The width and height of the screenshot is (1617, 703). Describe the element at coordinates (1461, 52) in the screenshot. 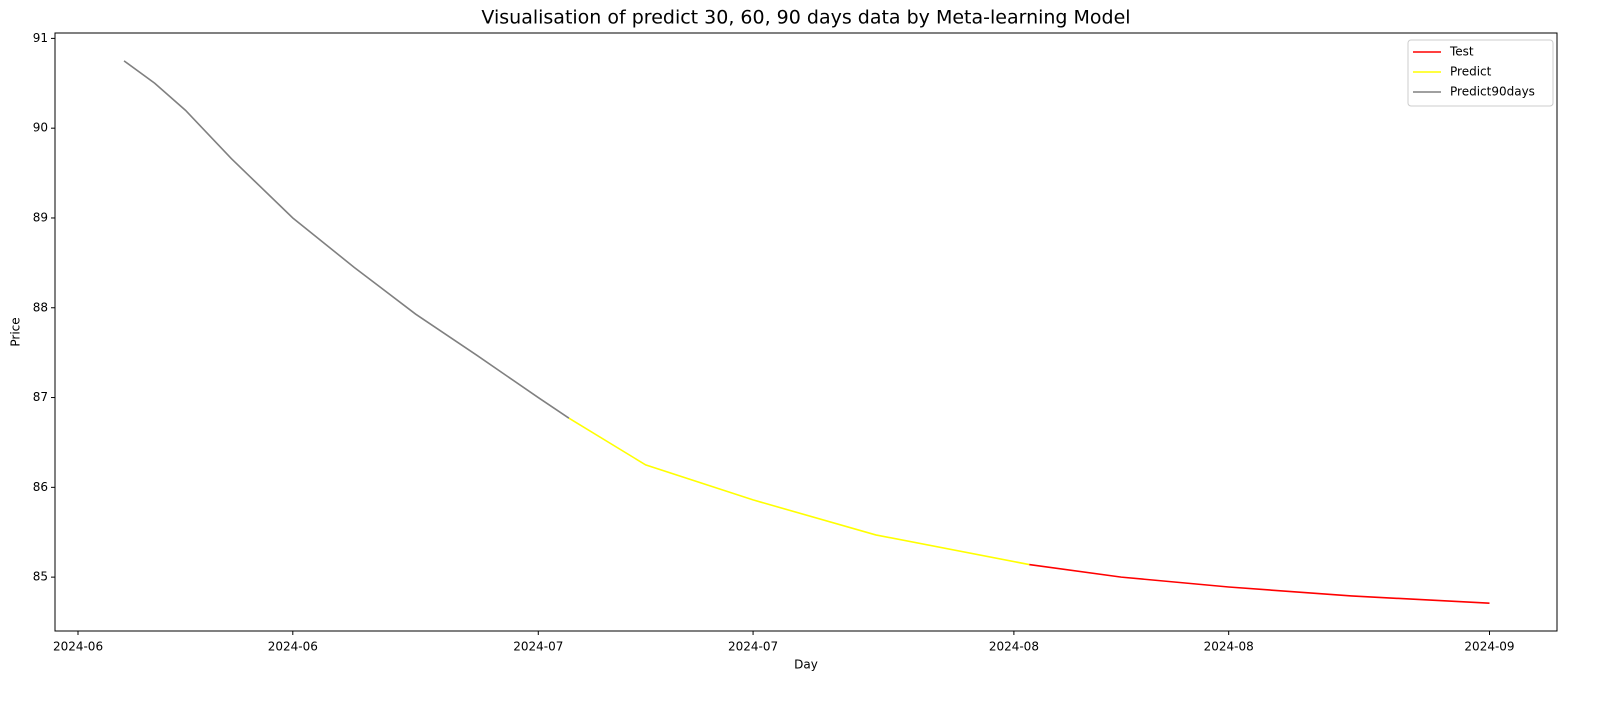

I see `legend-label: Test` at that location.